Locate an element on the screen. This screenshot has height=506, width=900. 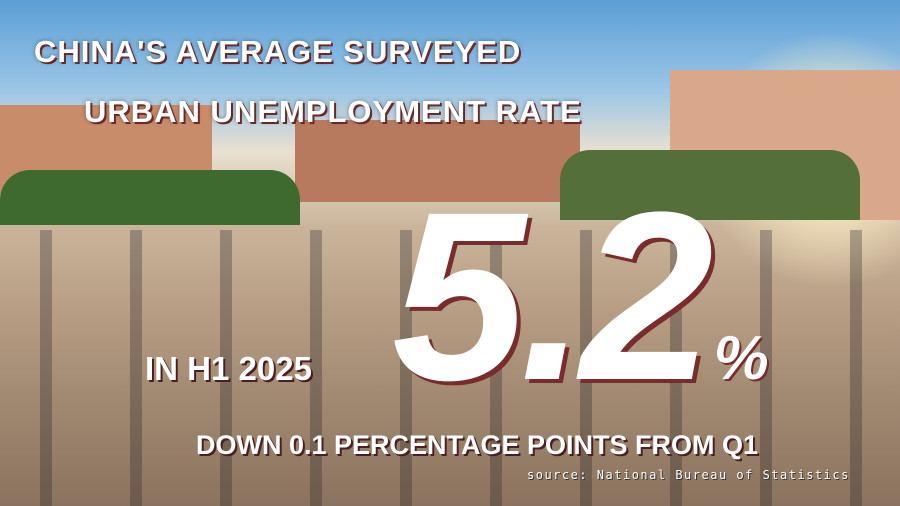
headline-line2: URBAN UNEMPLOYMENT RATE is located at coordinates (333, 111).